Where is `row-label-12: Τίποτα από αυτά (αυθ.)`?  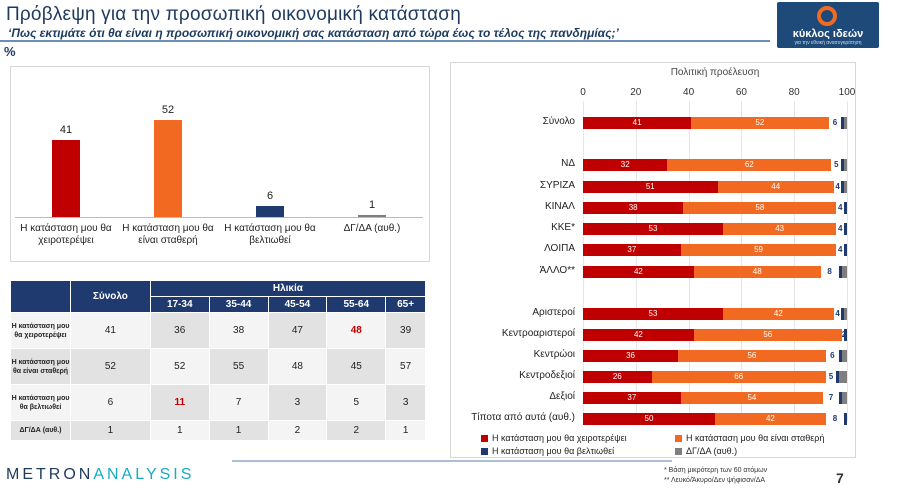 row-label-12: Τίποτα από αυτά (αυθ.) is located at coordinates (523, 417).